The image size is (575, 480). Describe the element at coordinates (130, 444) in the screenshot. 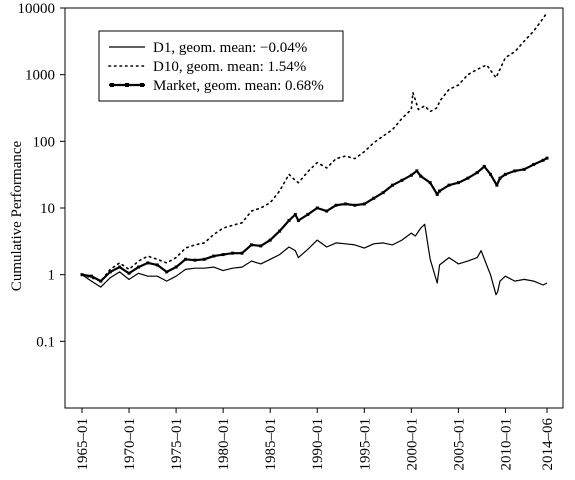

I see `x-tick-label: 1970–01` at that location.